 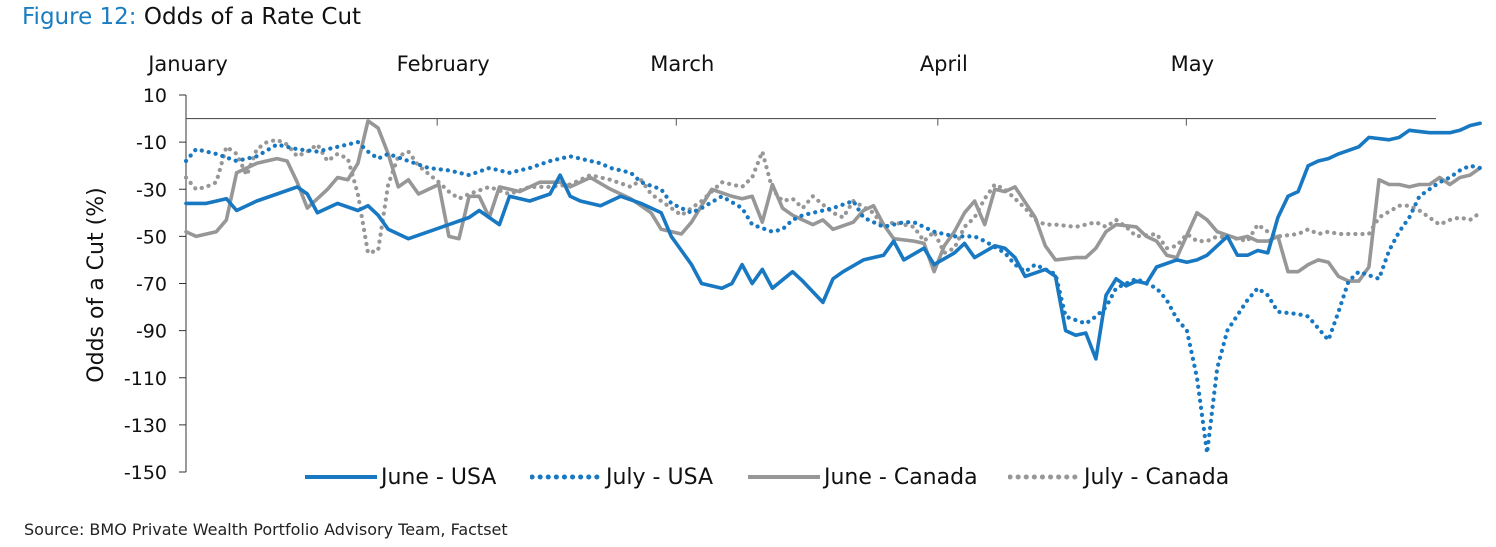 I want to click on legend-label-june-canada: June - Canada, so click(x=901, y=477).